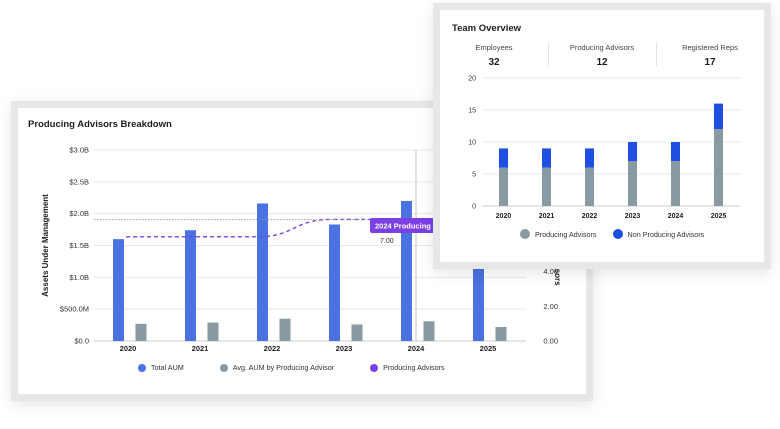  Describe the element at coordinates (472, 143) in the screenshot. I see `y-tick-label: 10` at that location.